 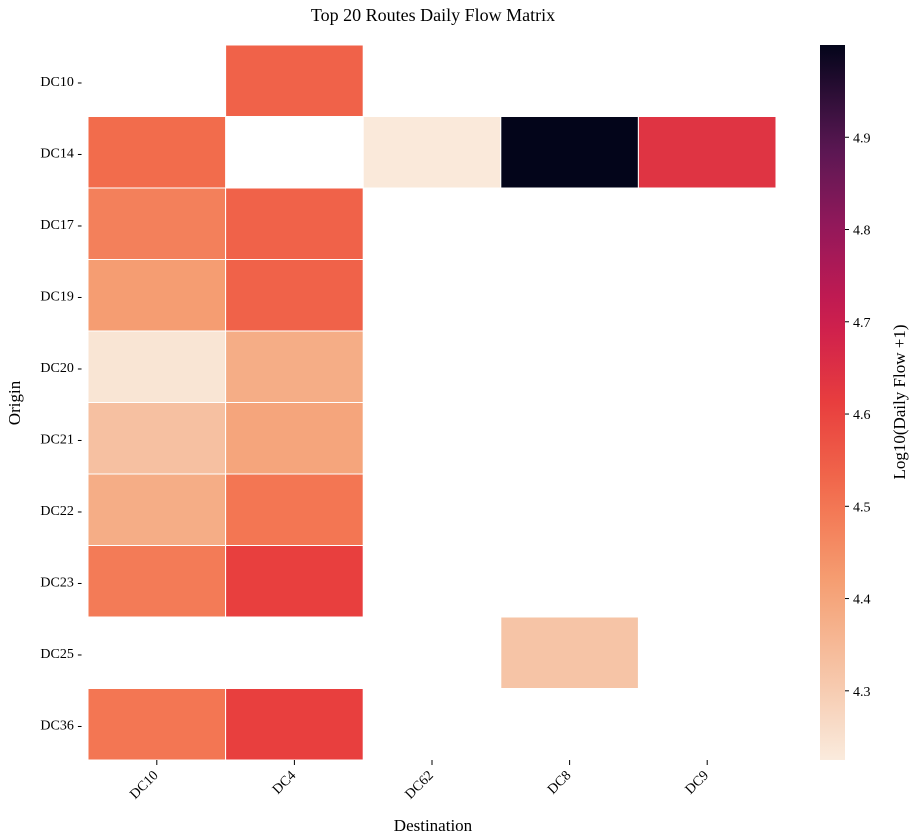 What do you see at coordinates (294, 366) in the screenshot?
I see `heatmap-cell-dc20-dc4` at bounding box center [294, 366].